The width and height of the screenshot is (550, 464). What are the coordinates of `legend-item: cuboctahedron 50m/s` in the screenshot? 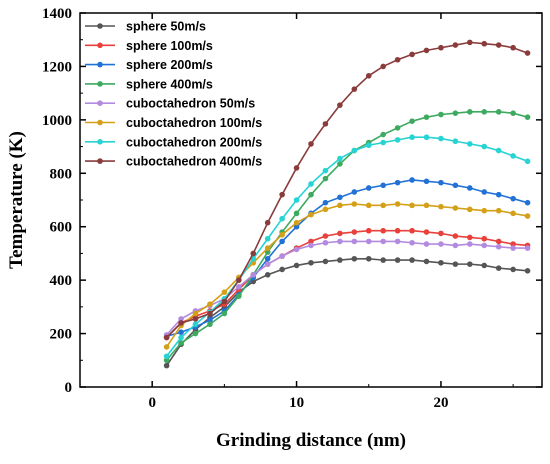 It's located at (170, 104).